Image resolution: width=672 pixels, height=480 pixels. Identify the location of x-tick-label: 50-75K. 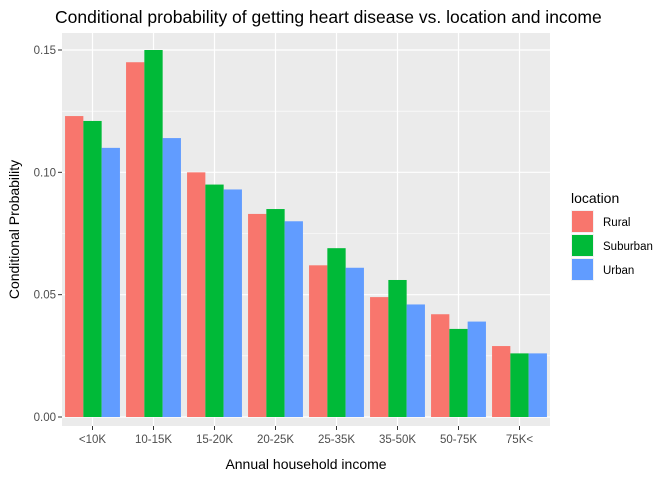
(458, 440).